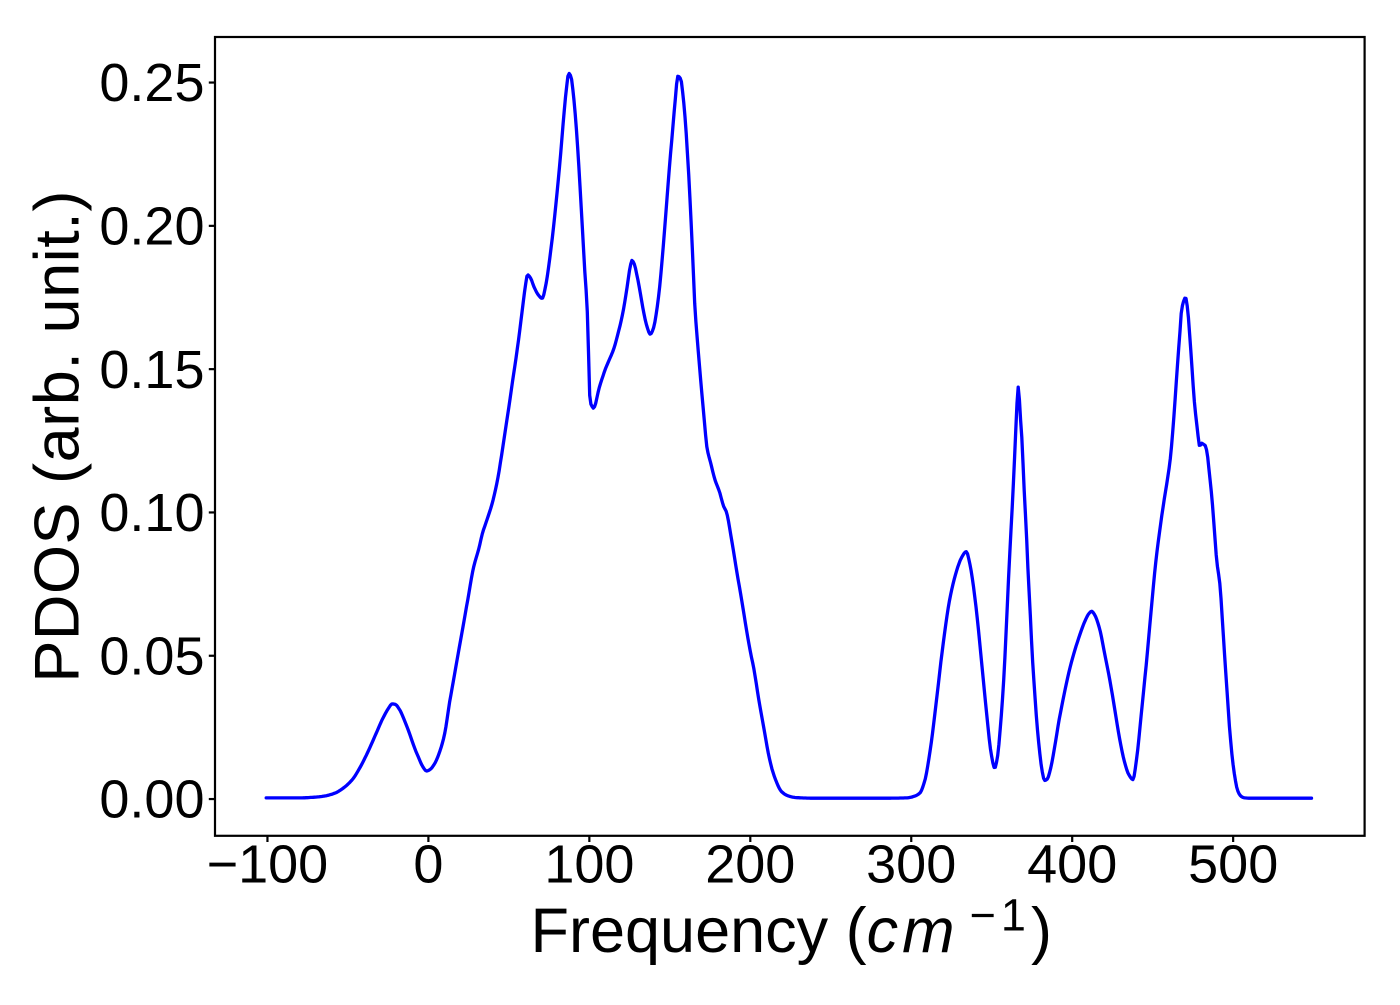 The width and height of the screenshot is (1400, 1005). What do you see at coordinates (428, 864) in the screenshot?
I see `svg-text: 0` at bounding box center [428, 864].